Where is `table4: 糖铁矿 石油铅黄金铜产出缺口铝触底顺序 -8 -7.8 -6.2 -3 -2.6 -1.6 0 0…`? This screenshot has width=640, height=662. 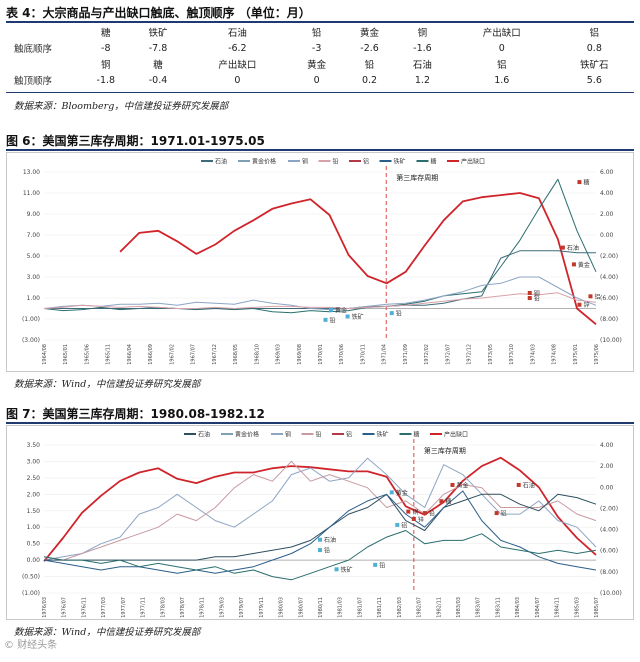
table4: 糖铁矿 石油铅黄金铜产出缺口铝触底顺序 -8 -7.8 -6.2 -3 -2.6 -1.6 0 0… is located at coordinates (320, 56).